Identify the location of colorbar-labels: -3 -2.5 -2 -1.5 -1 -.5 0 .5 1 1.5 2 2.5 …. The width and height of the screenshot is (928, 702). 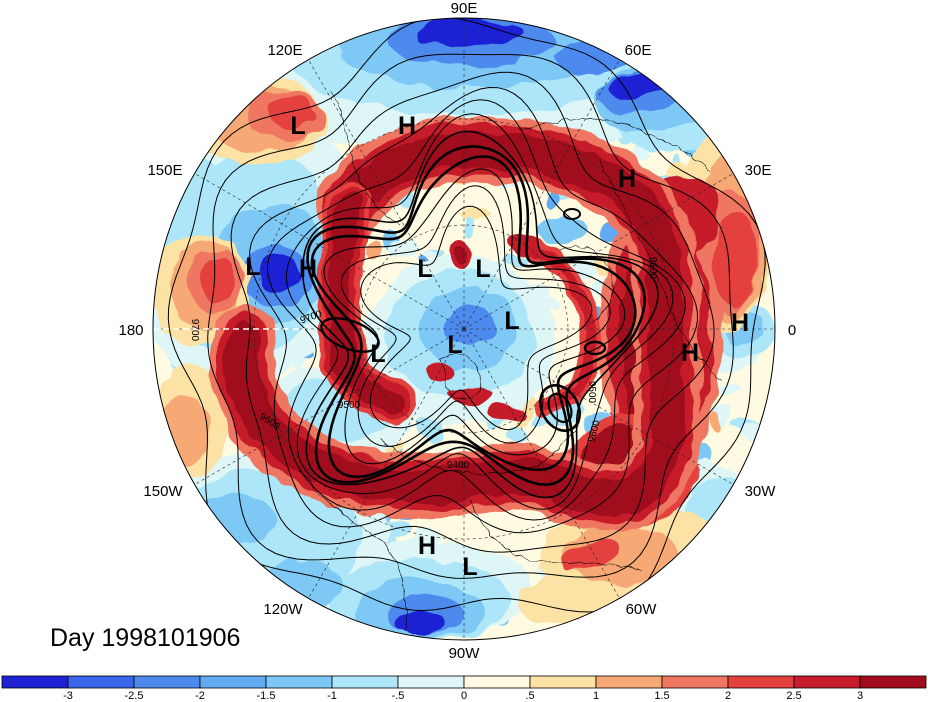
(463, 696).